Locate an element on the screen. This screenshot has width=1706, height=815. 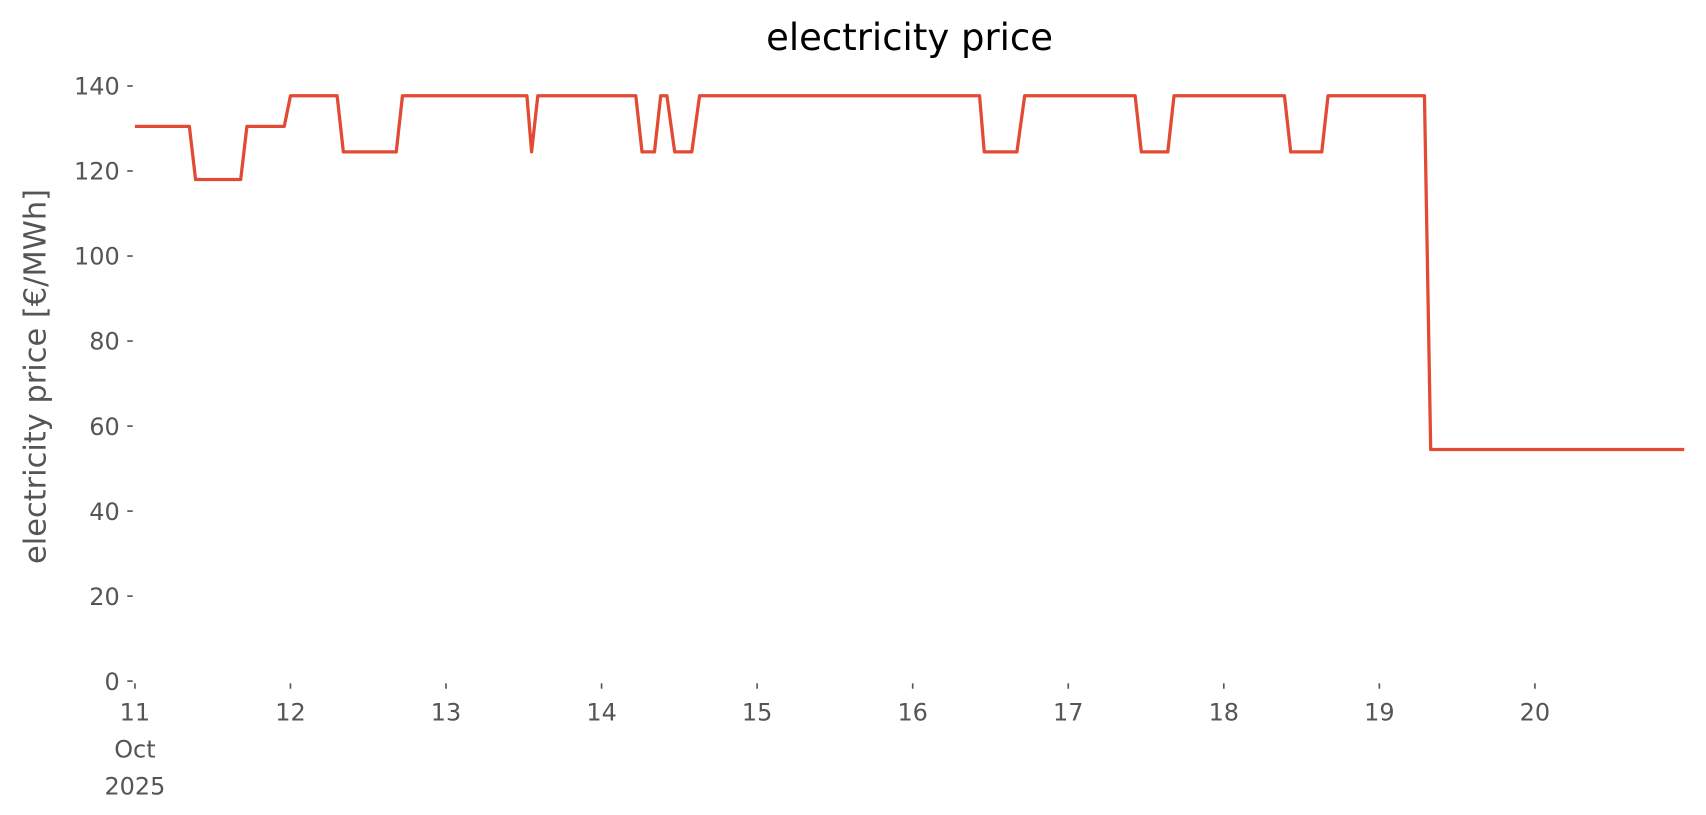
y-tick-label: 0 is located at coordinates (111, 682).